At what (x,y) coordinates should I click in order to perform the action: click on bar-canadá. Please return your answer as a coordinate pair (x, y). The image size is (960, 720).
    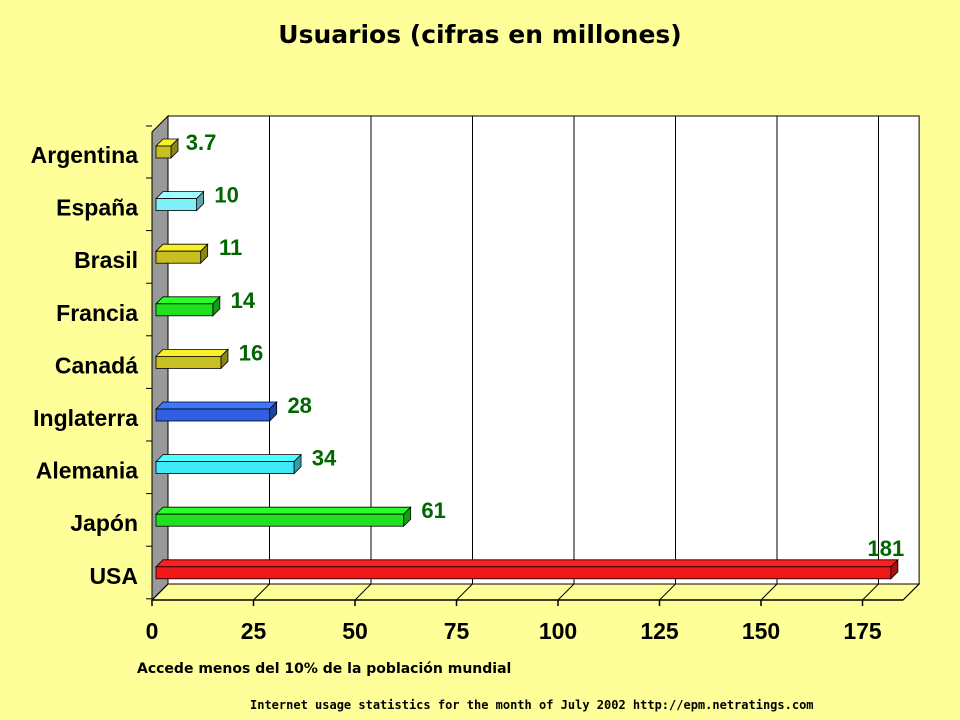
    Looking at the image, I should click on (192, 359).